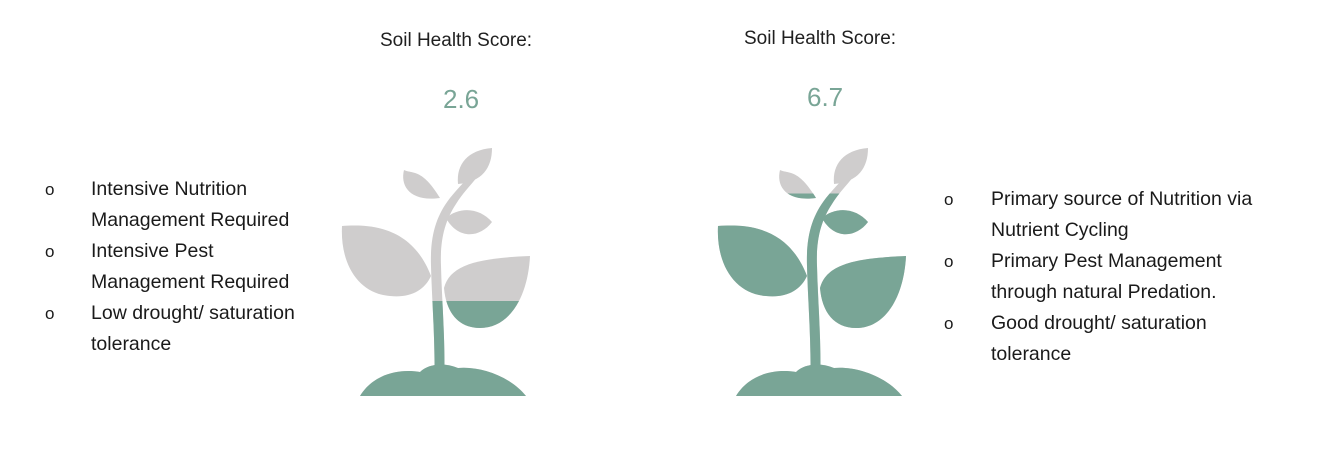 The width and height of the screenshot is (1317, 458). What do you see at coordinates (190, 266) in the screenshot?
I see `bullet-text: Intensive Pest Management Required` at bounding box center [190, 266].